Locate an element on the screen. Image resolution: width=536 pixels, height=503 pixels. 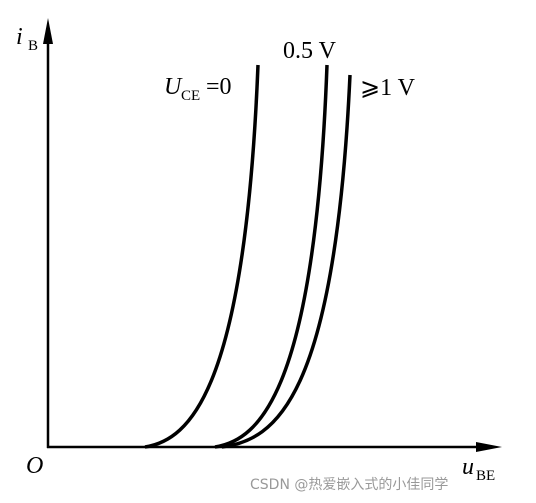
curve-label-sub: CE is located at coordinates (190, 96).